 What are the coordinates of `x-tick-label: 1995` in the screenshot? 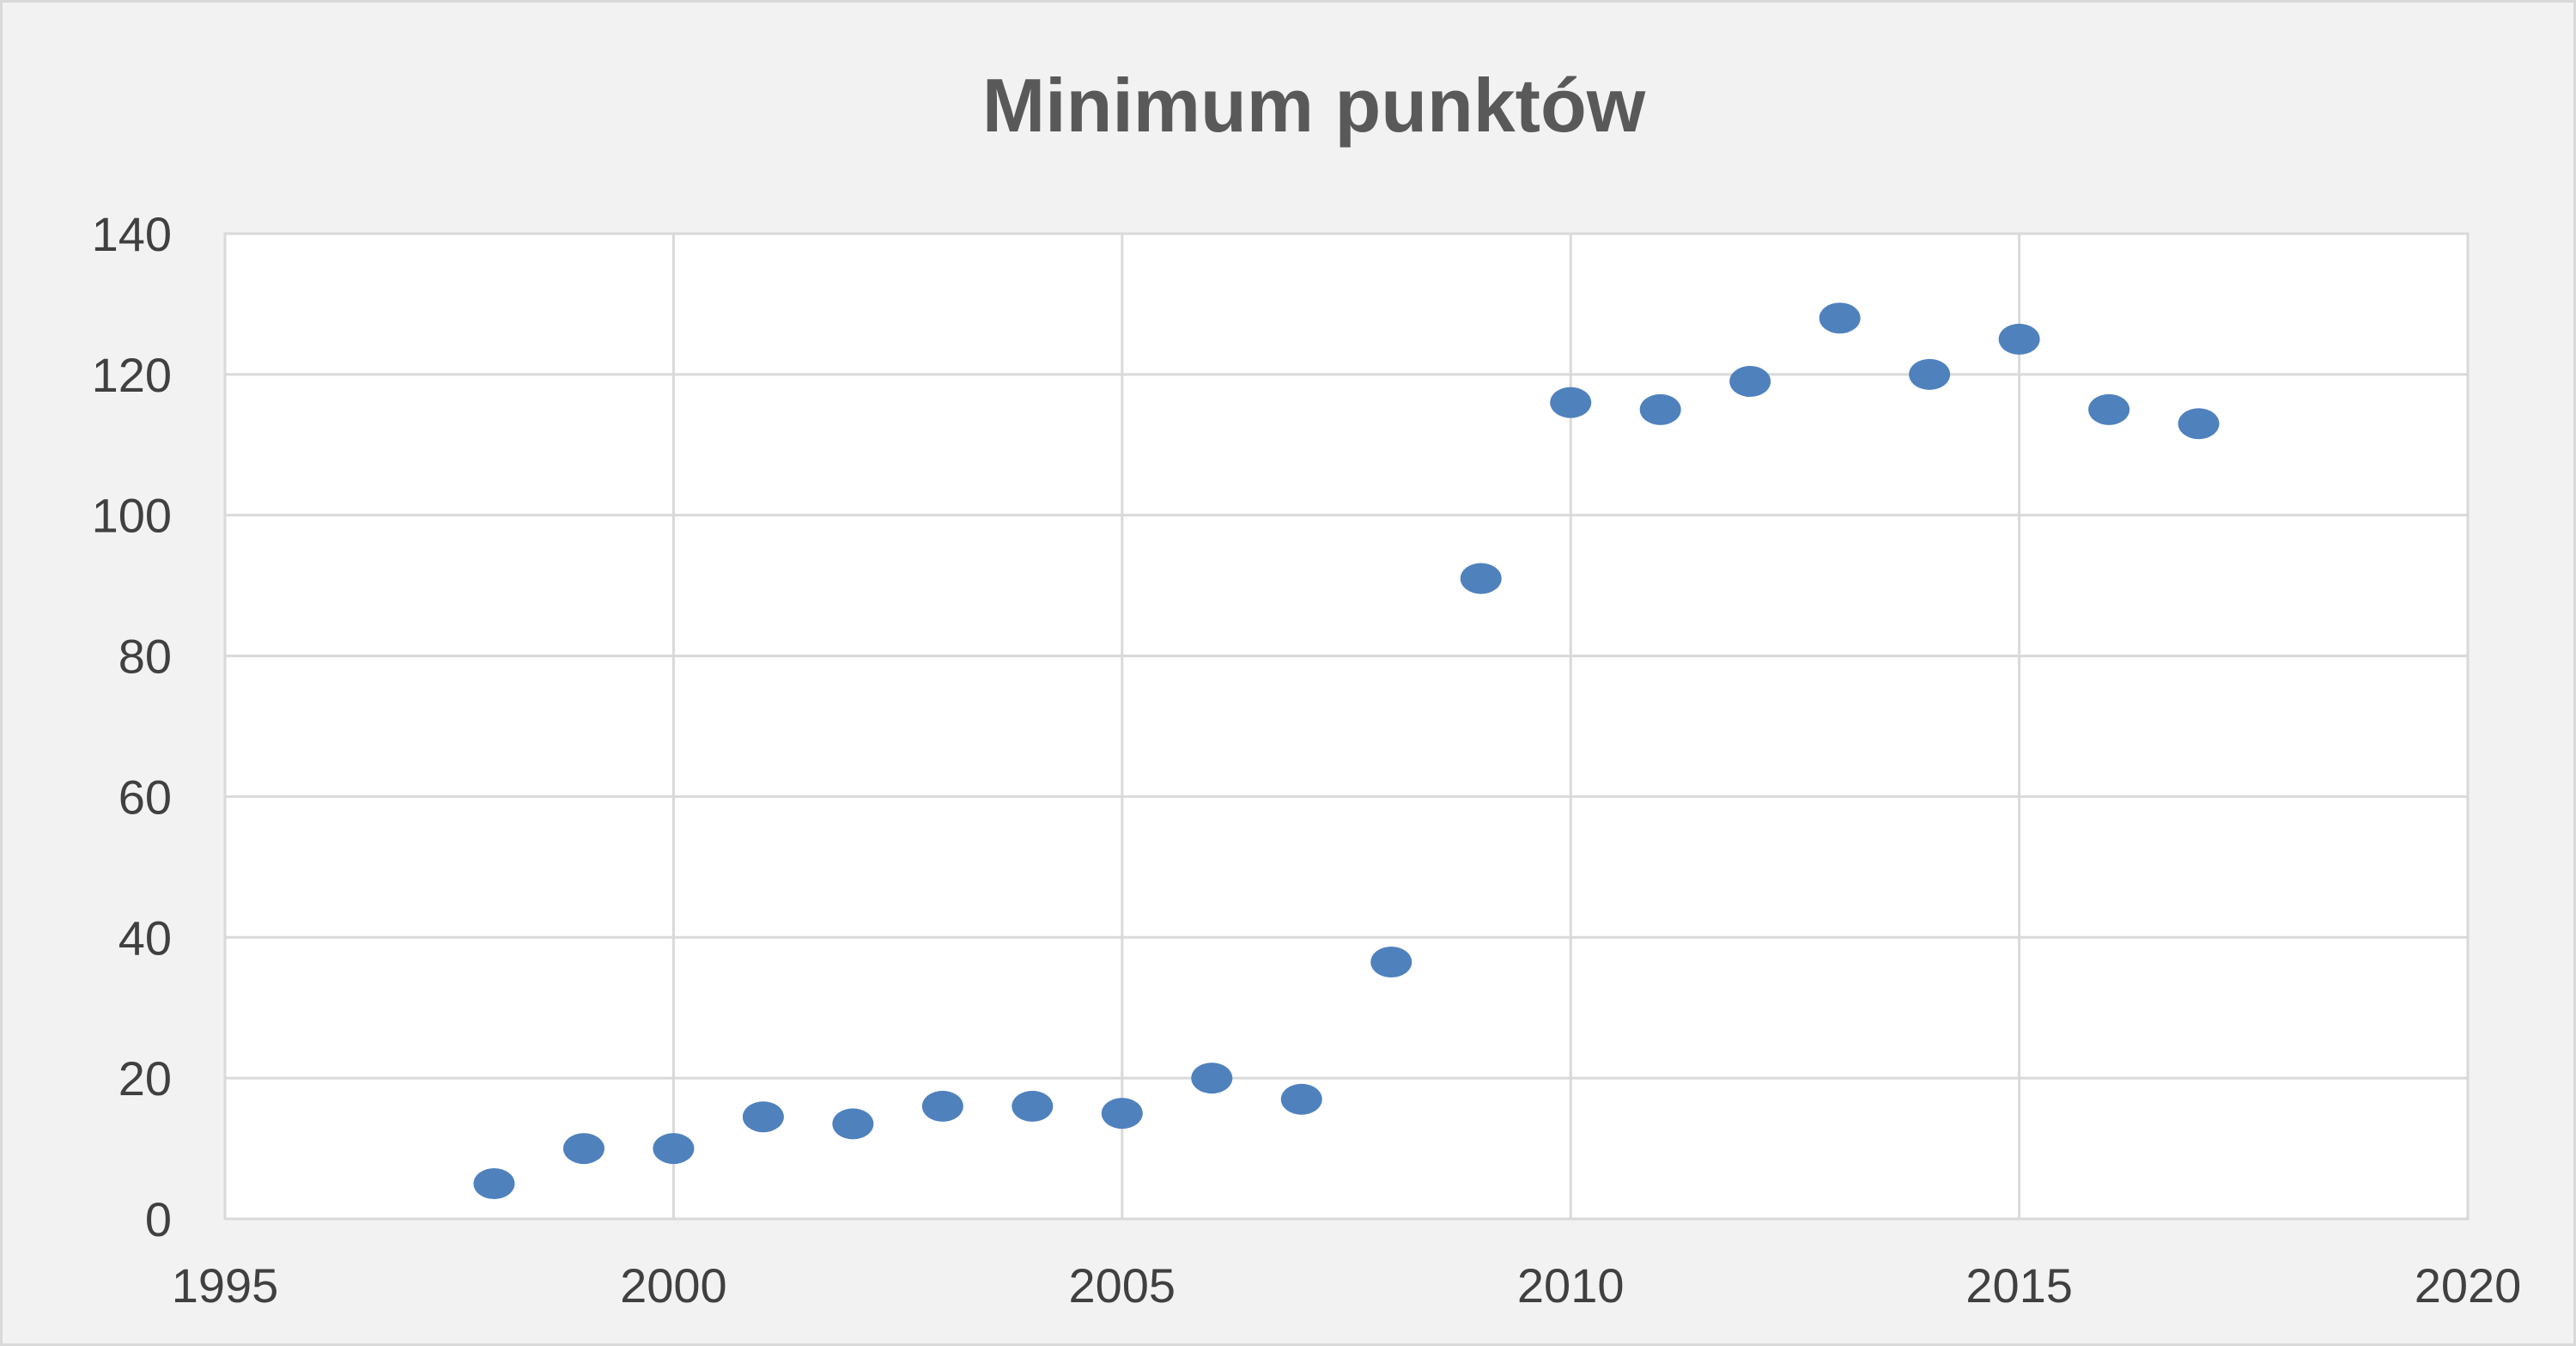 It's located at (226, 1286).